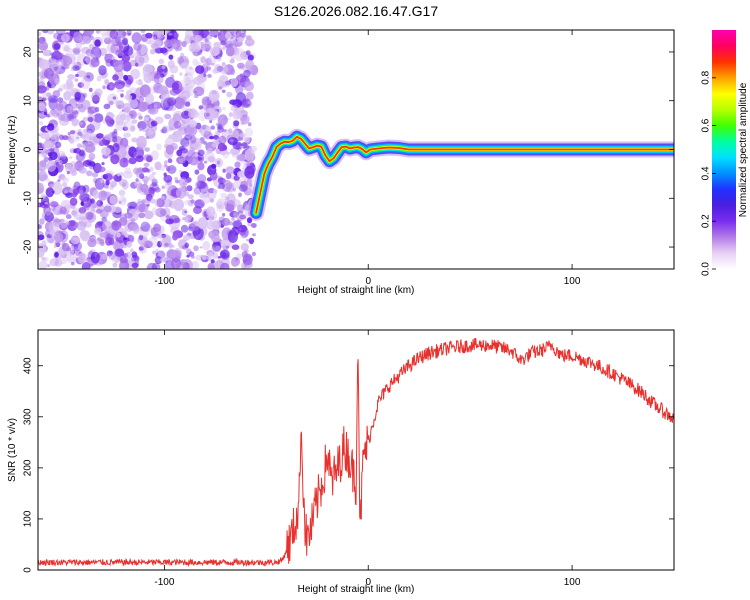  I want to click on colorbar-tick: 0.8, so click(708, 77).